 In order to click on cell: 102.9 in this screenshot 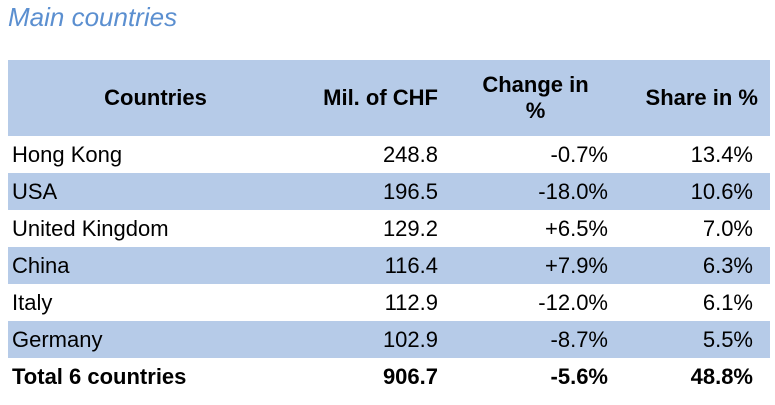, I will do `click(410, 339)`.